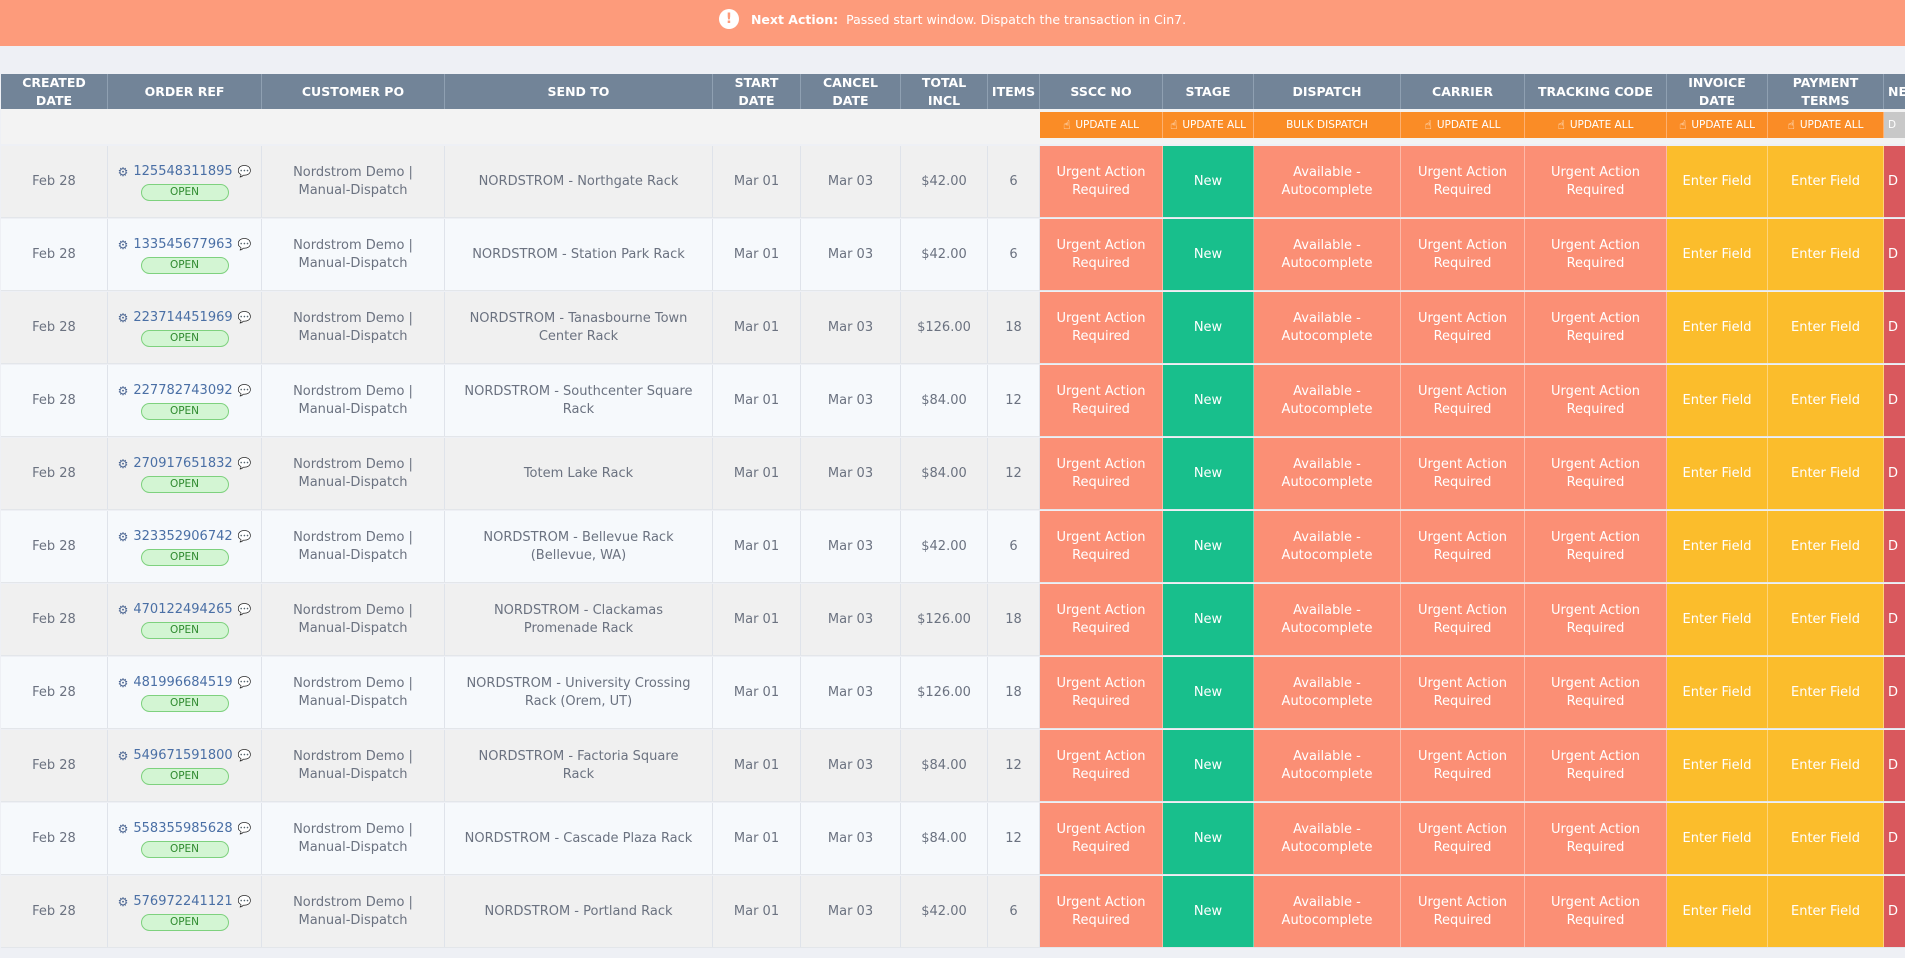 The image size is (1905, 958). What do you see at coordinates (1101, 125) in the screenshot?
I see `sscc-update-all-button: ☝ UPDATE ALL` at bounding box center [1101, 125].